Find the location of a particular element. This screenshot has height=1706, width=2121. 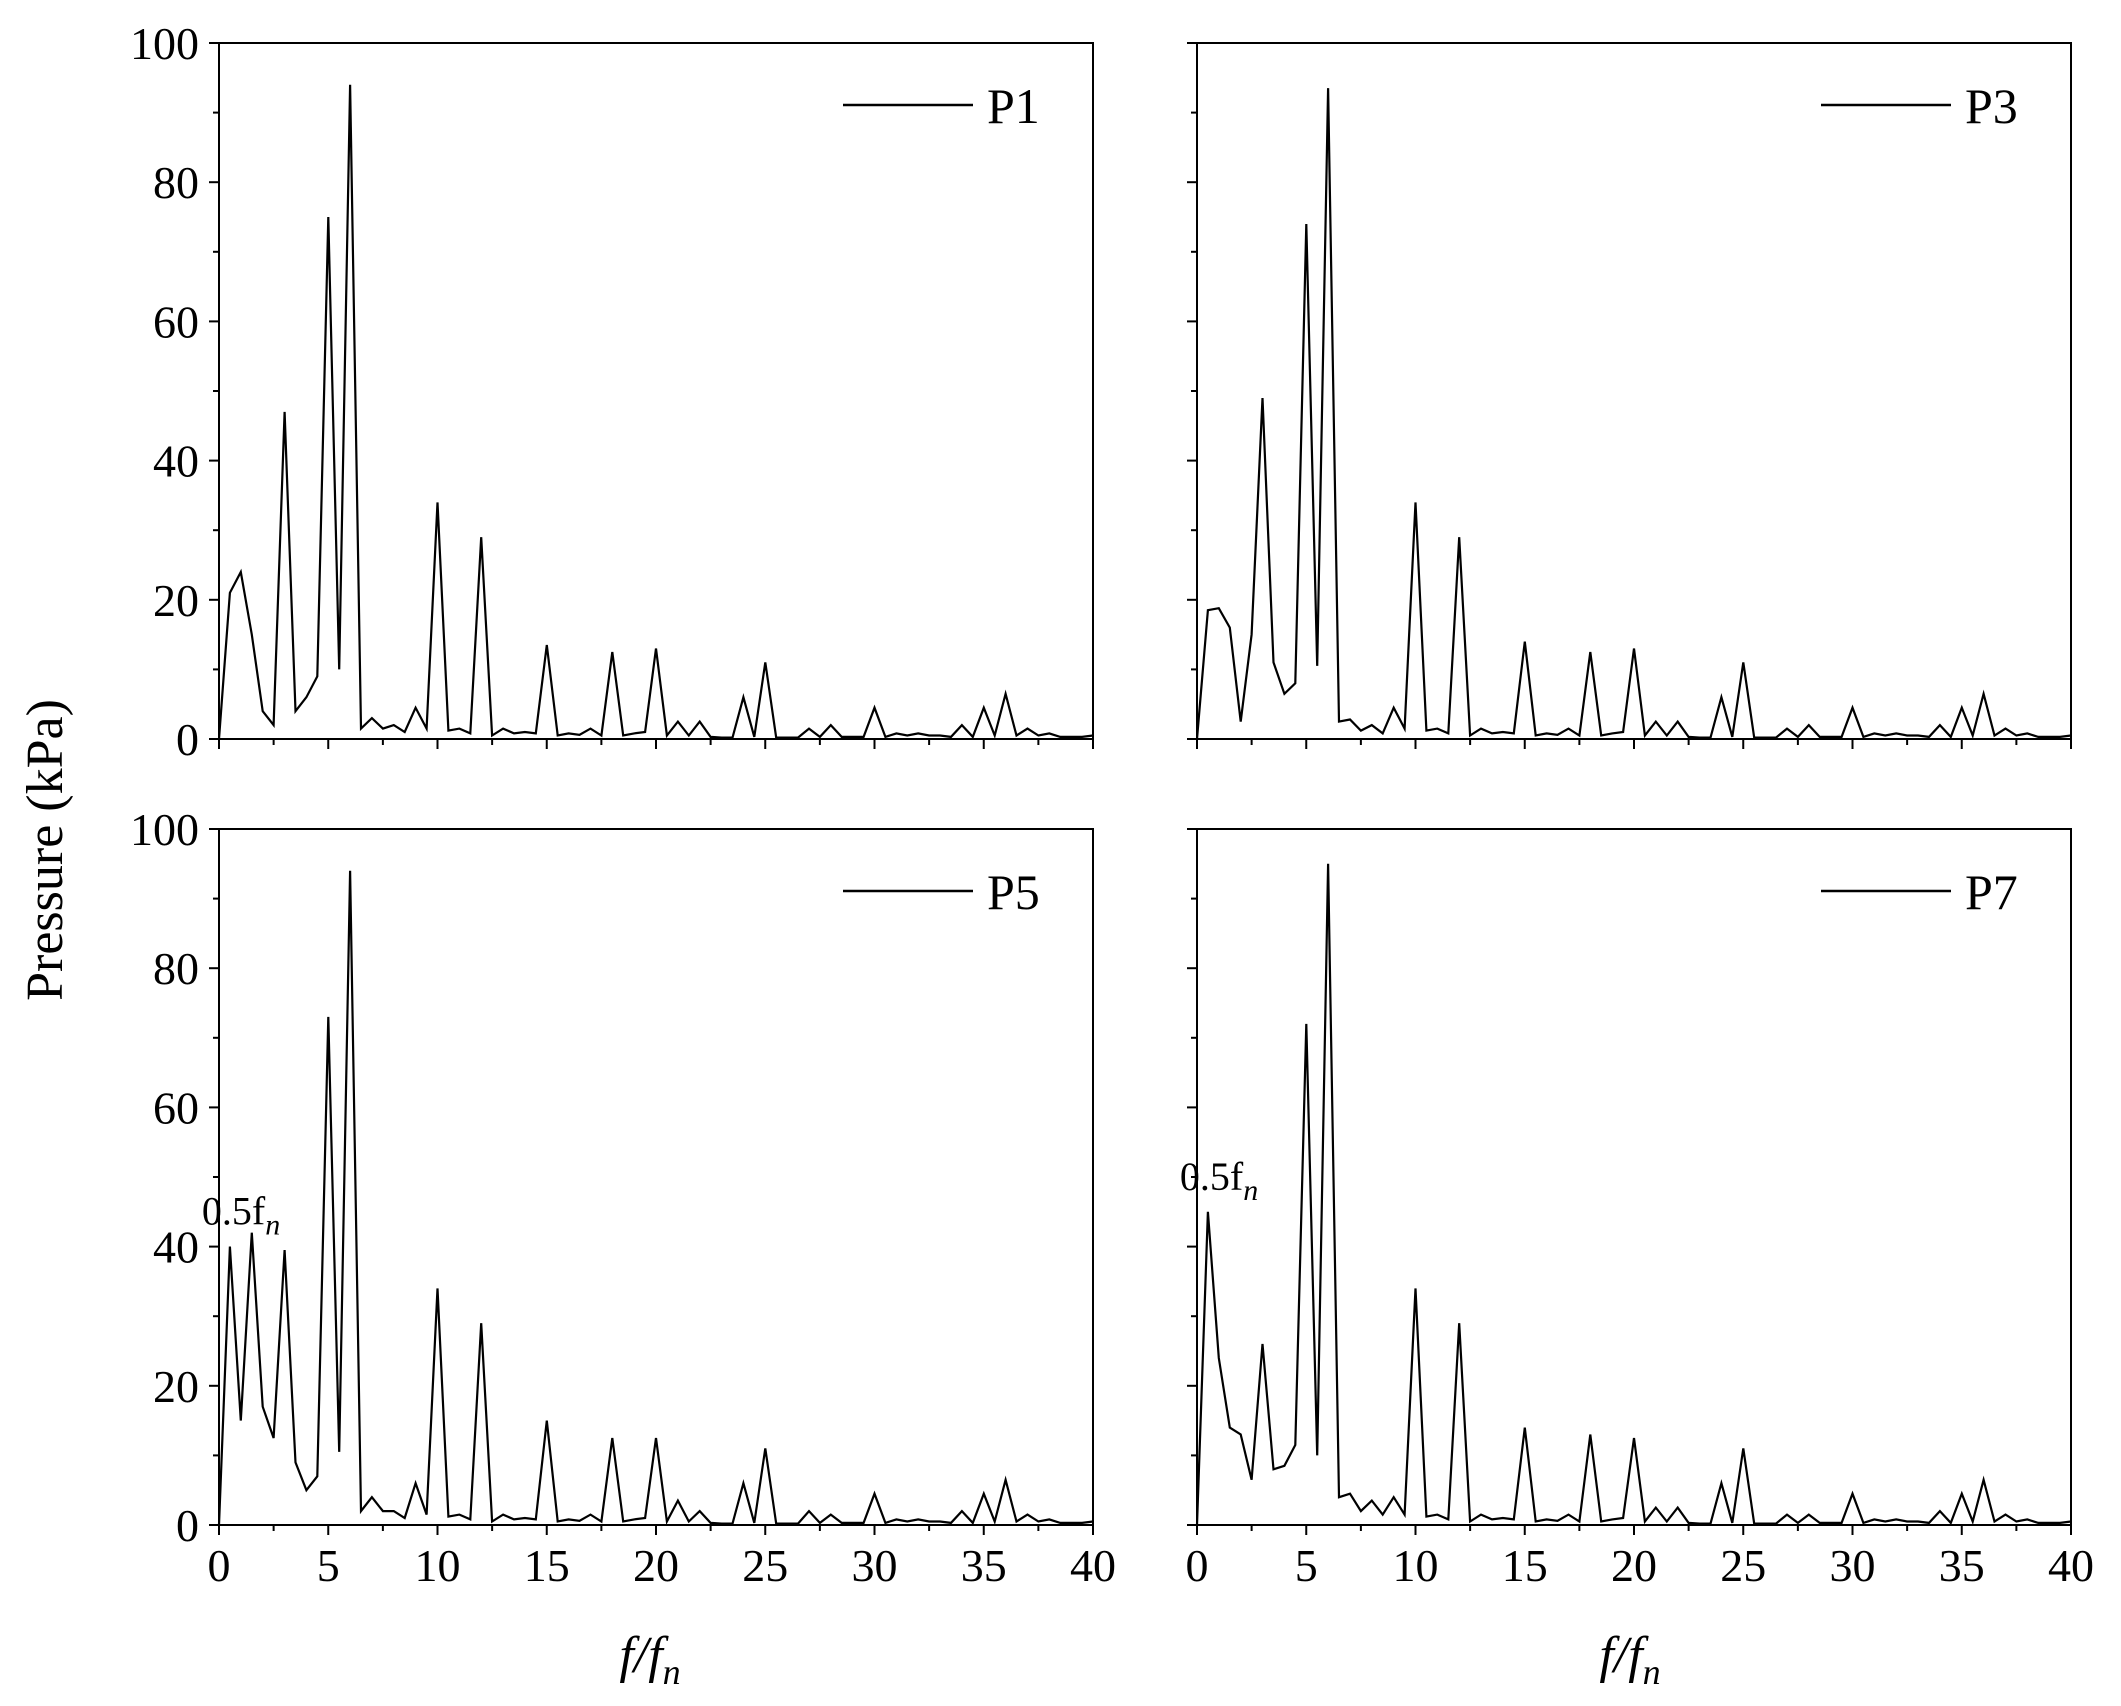

x-axis-title-left: f/fn is located at coordinates (649, 1659).